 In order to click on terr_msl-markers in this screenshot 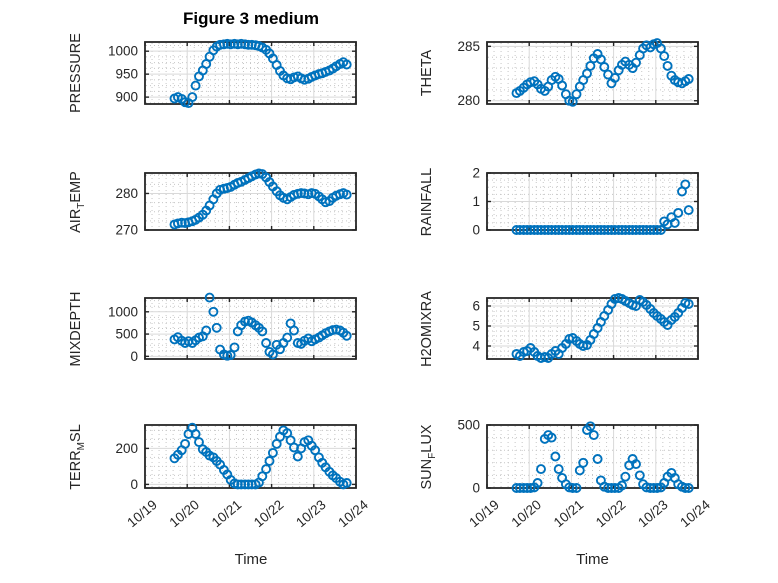, I will do `click(260, 456)`.